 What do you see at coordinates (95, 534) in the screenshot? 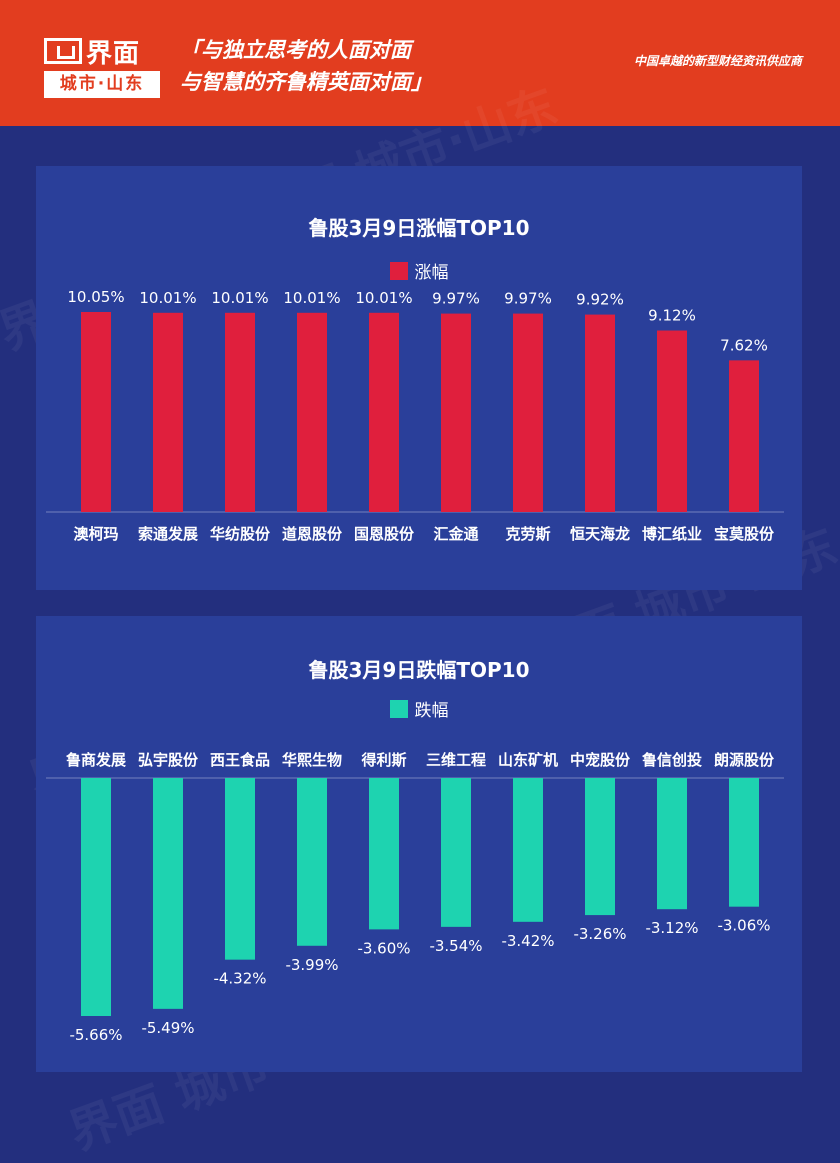
I see `category-label: 澳柯玛` at bounding box center [95, 534].